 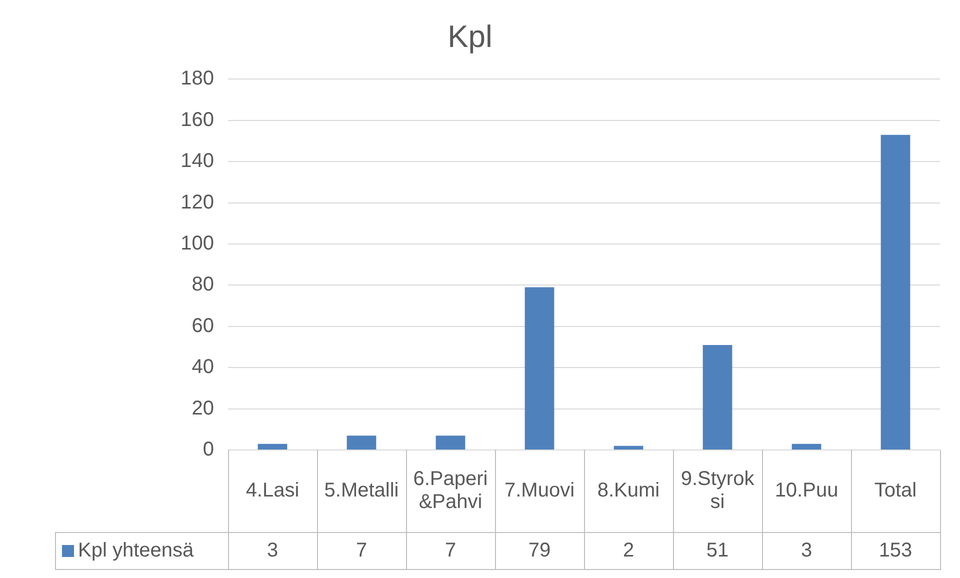 What do you see at coordinates (197, 119) in the screenshot?
I see `y-tick-label: 160` at bounding box center [197, 119].